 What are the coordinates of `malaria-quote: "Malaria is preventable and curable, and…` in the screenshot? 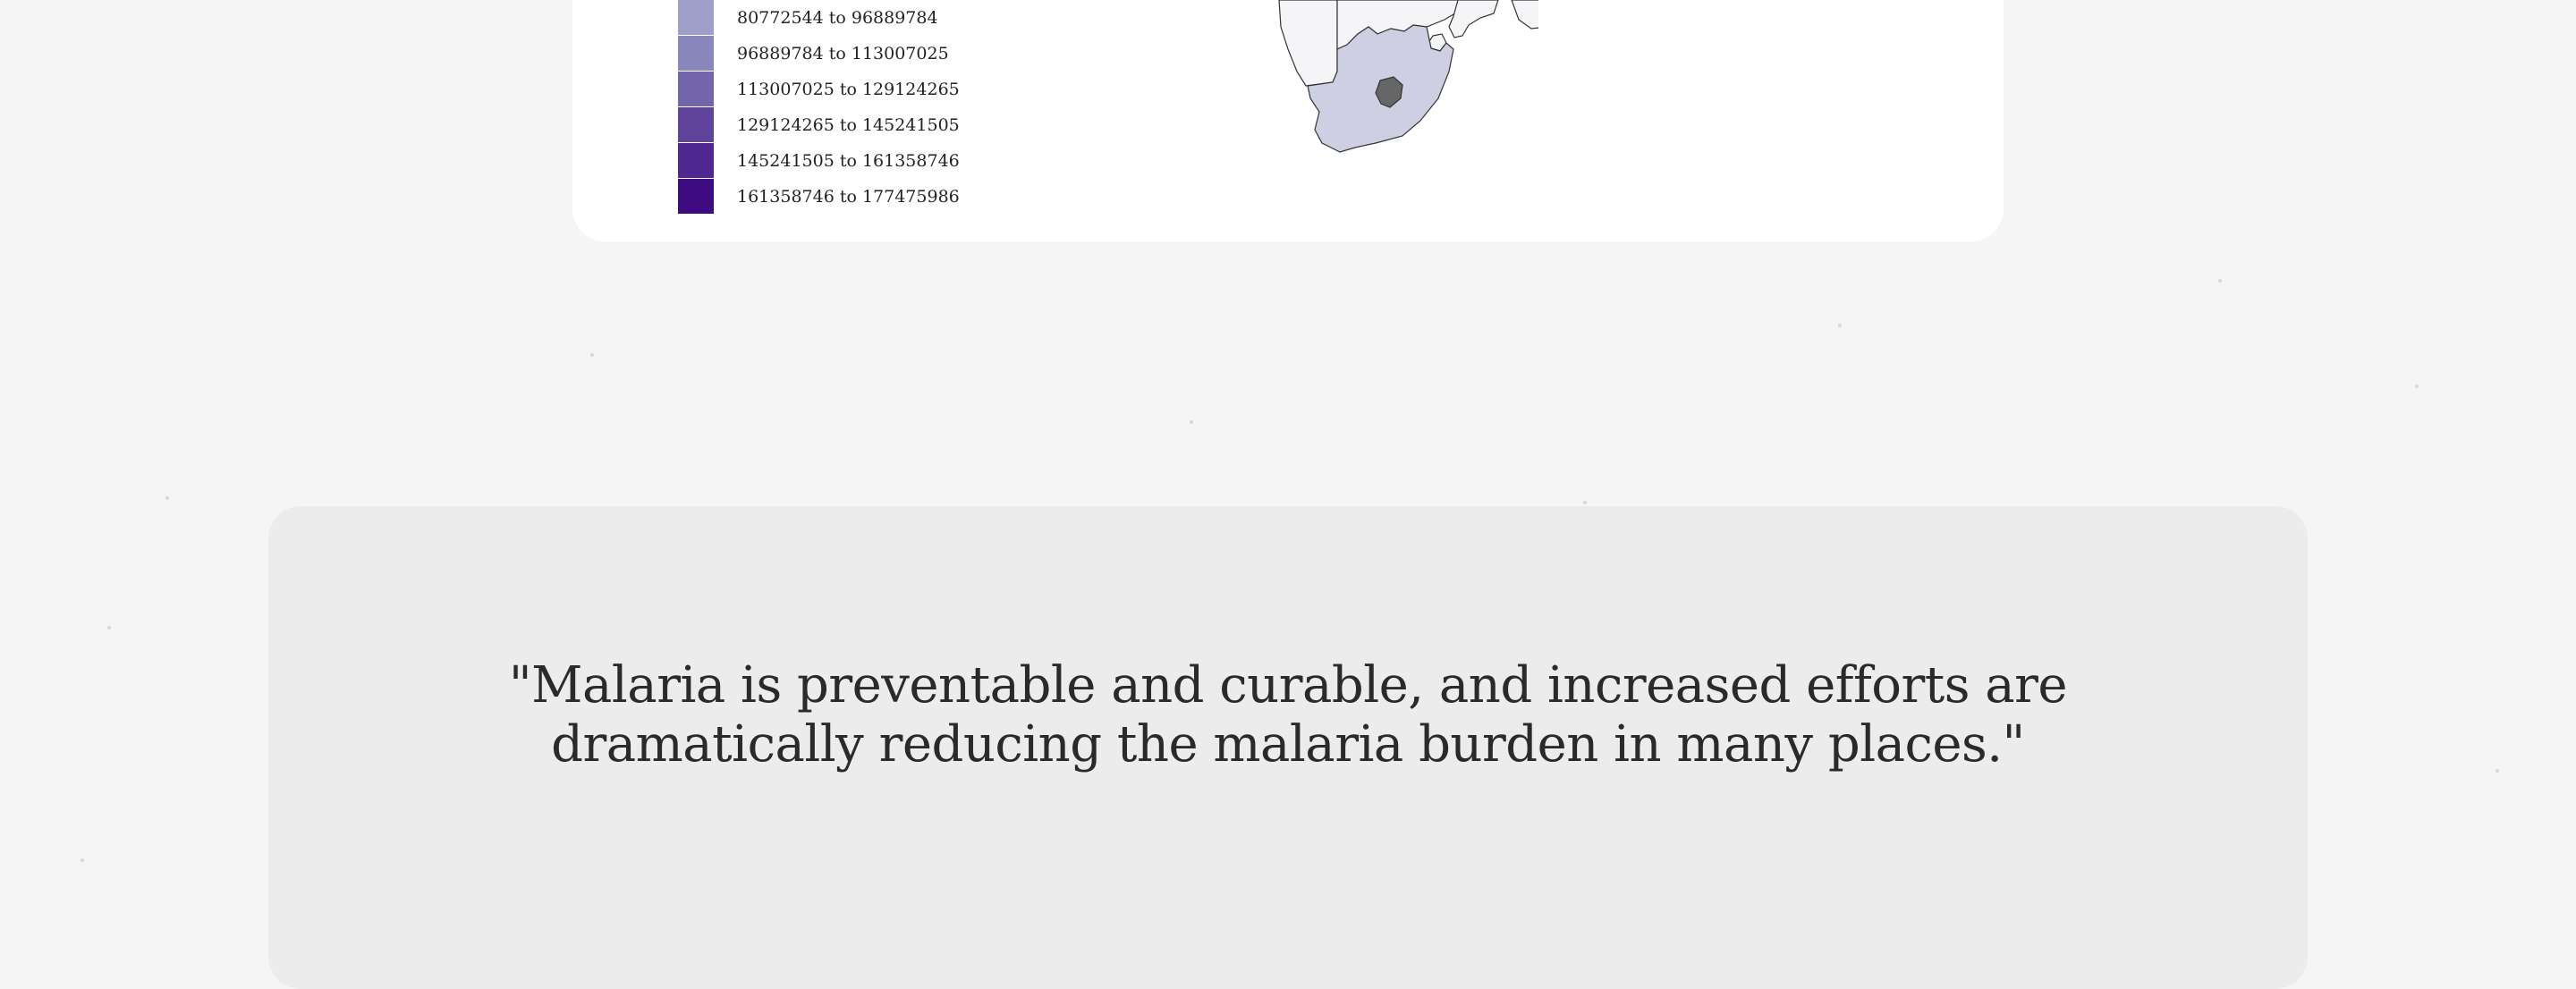 It's located at (1288, 715).